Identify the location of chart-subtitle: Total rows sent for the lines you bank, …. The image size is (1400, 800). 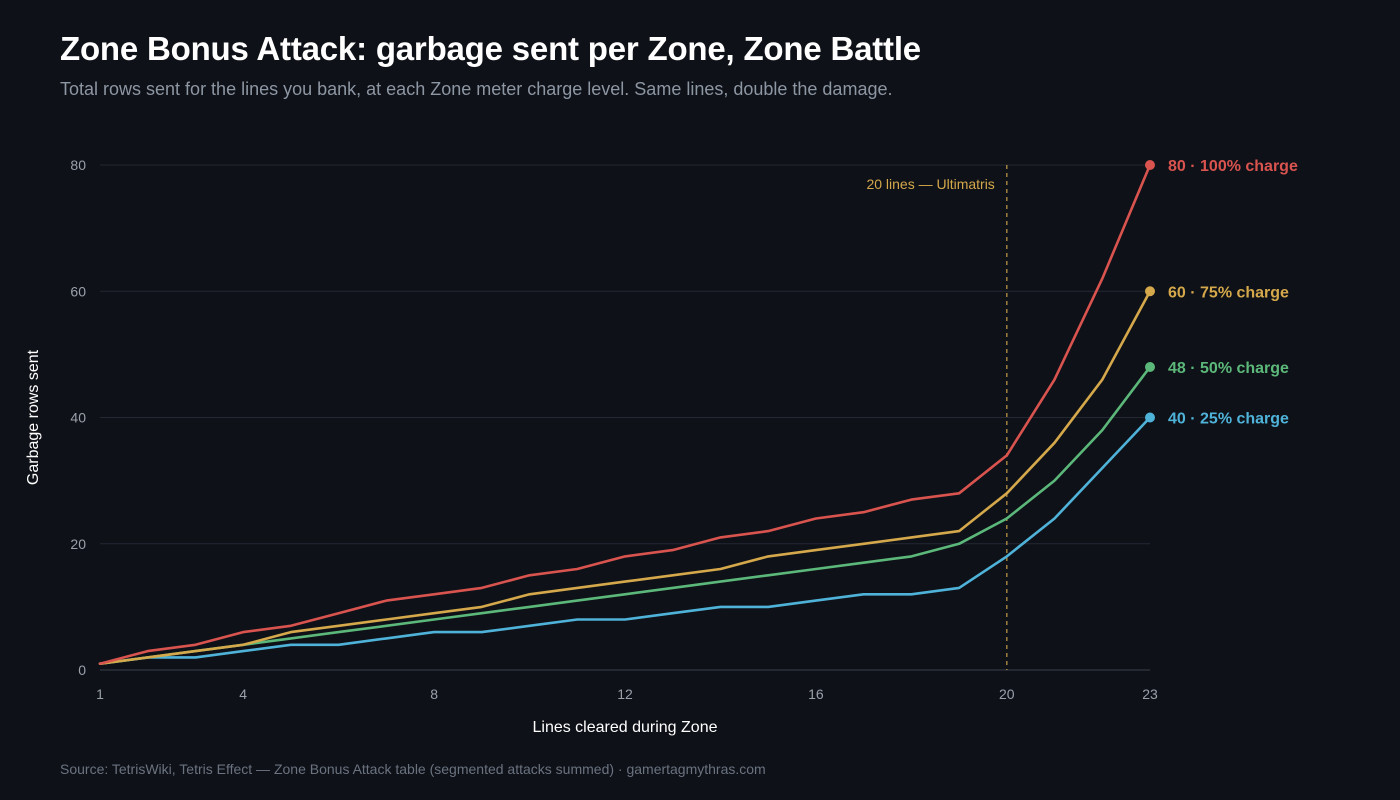
(476, 89).